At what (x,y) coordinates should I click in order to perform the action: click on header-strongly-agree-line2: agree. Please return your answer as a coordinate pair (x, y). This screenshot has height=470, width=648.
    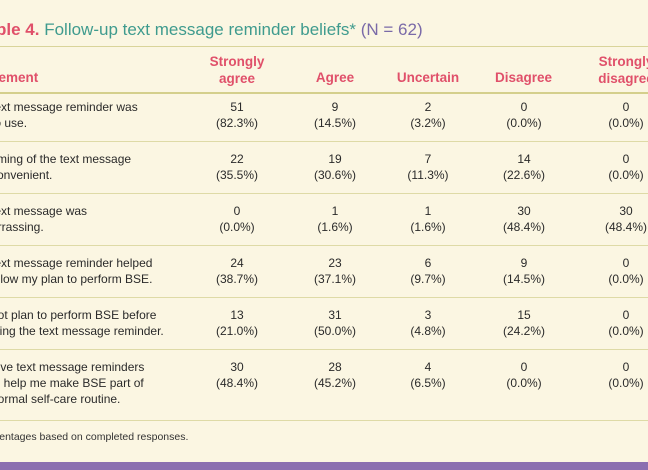
    Looking at the image, I should click on (237, 78).